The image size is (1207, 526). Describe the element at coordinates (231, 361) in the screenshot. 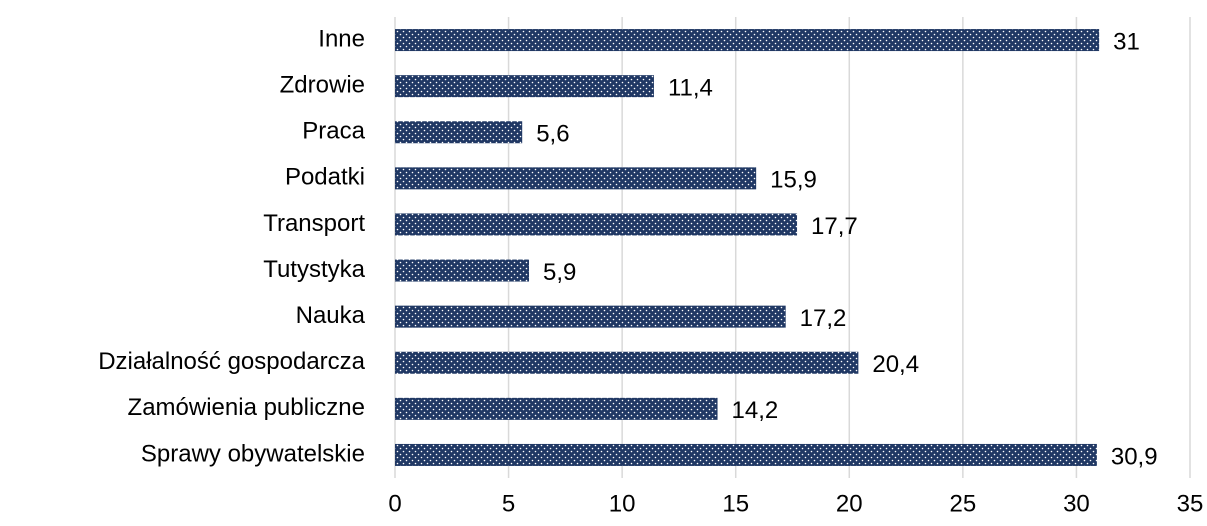

I see `y-tick-label: Działalność gospodarcza` at that location.